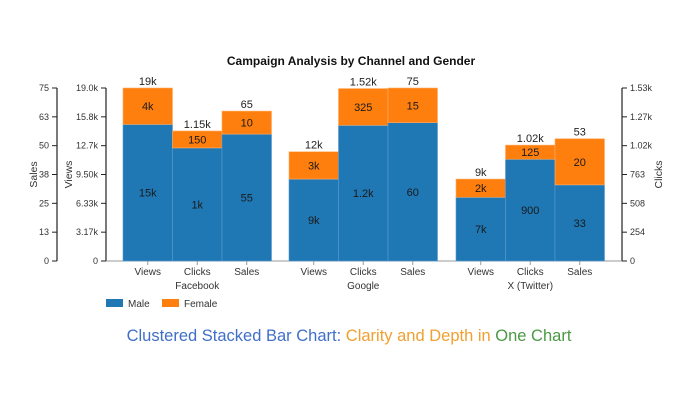  I want to click on tick-label: 19.0k, so click(87, 88).